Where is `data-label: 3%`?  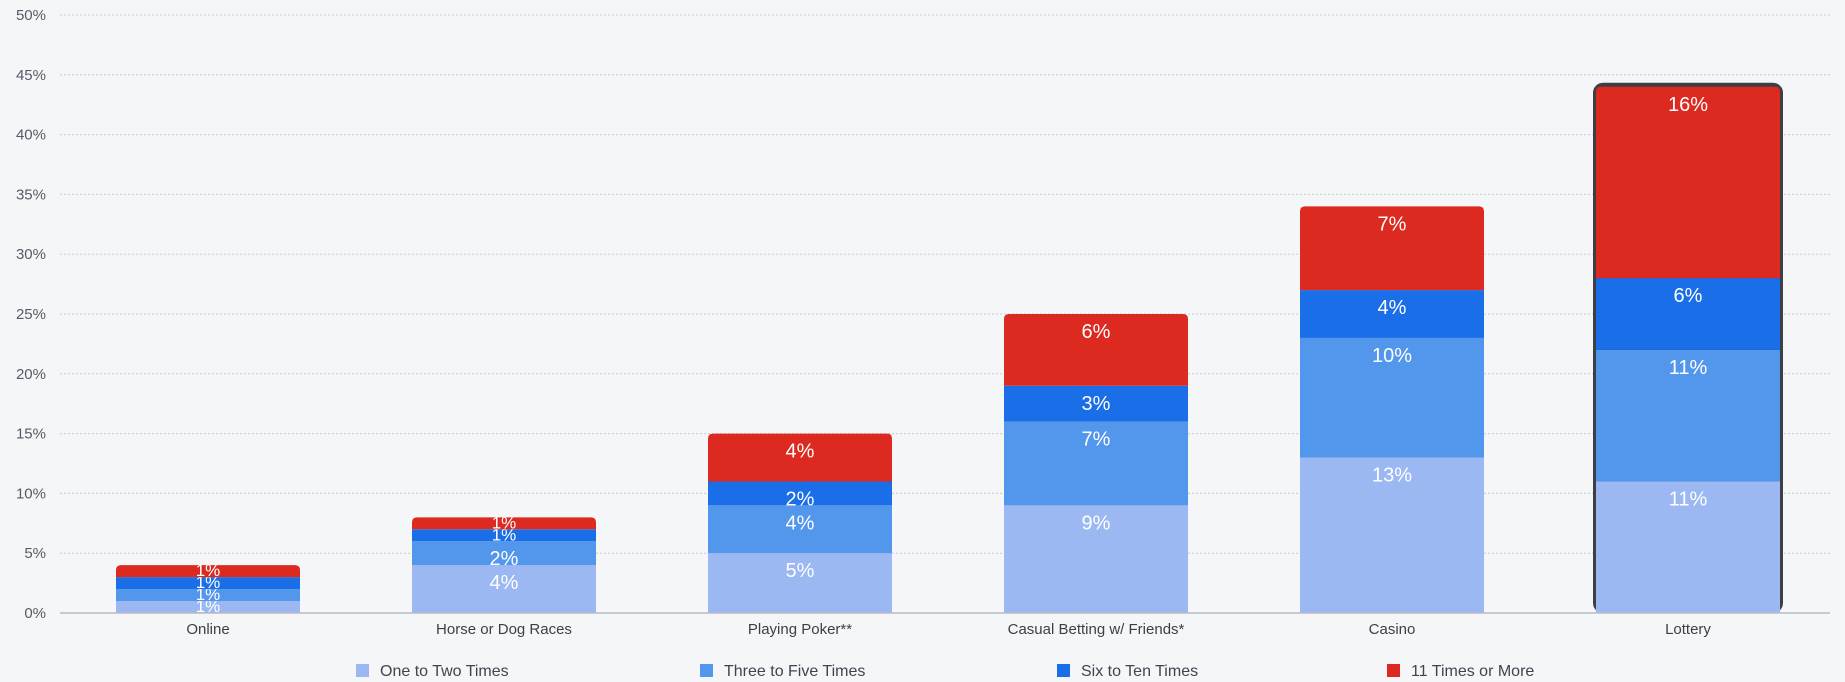 data-label: 3% is located at coordinates (1096, 404).